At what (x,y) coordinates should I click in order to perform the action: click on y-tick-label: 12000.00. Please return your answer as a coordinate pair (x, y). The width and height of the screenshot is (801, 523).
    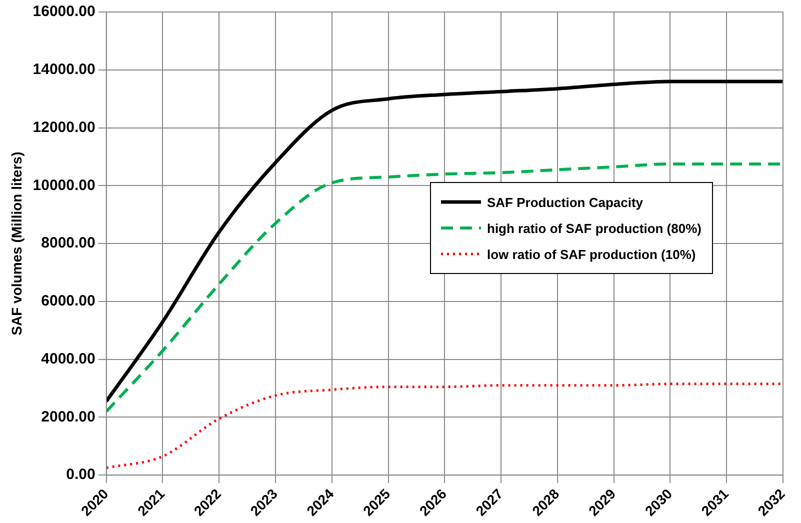
    Looking at the image, I should click on (64, 127).